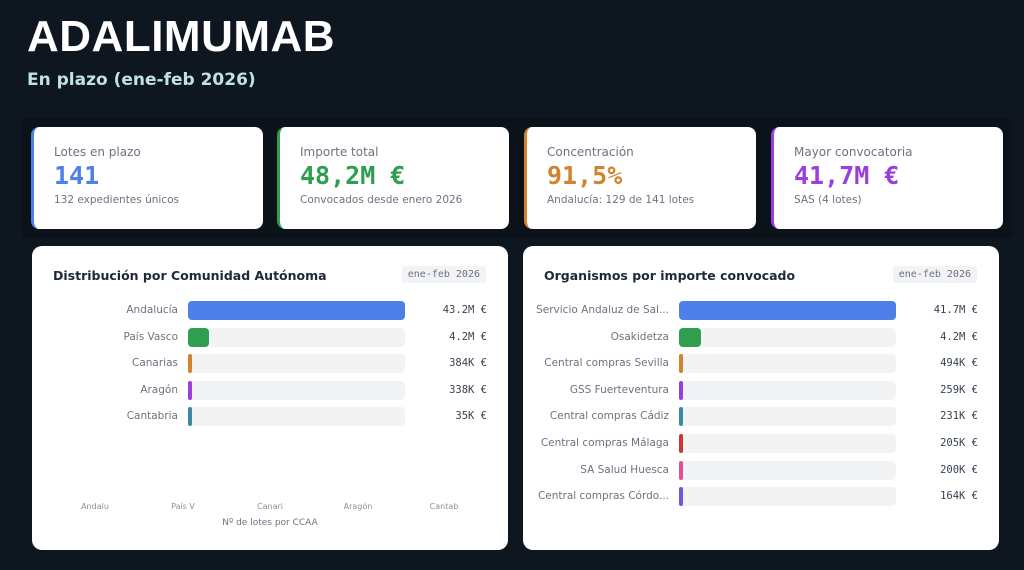 The image size is (1024, 570). What do you see at coordinates (159, 389) in the screenshot?
I see `bar-label: Aragón` at bounding box center [159, 389].